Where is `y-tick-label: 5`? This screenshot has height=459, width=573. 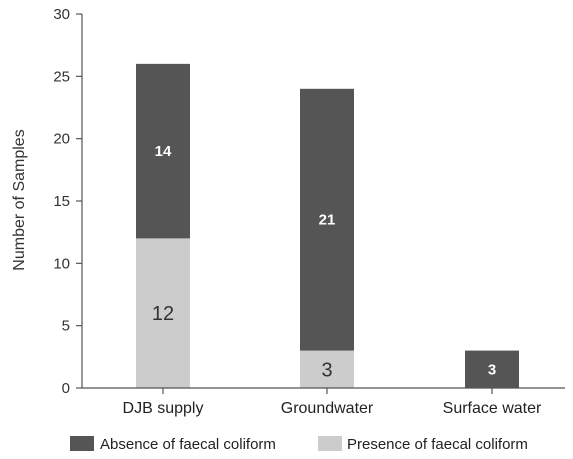
y-tick-label: 5 is located at coordinates (66, 326).